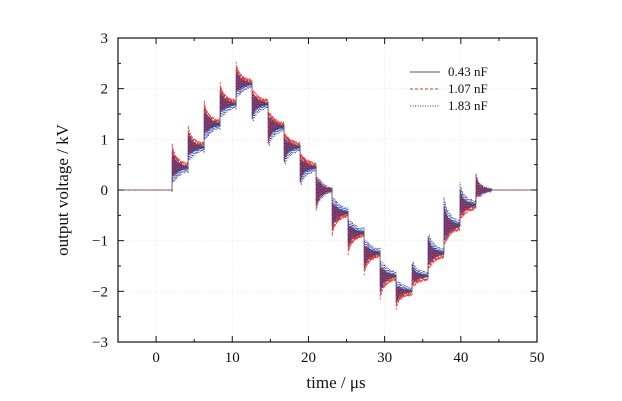  What do you see at coordinates (335, 382) in the screenshot?
I see `x-axis-title: time / μs` at bounding box center [335, 382].